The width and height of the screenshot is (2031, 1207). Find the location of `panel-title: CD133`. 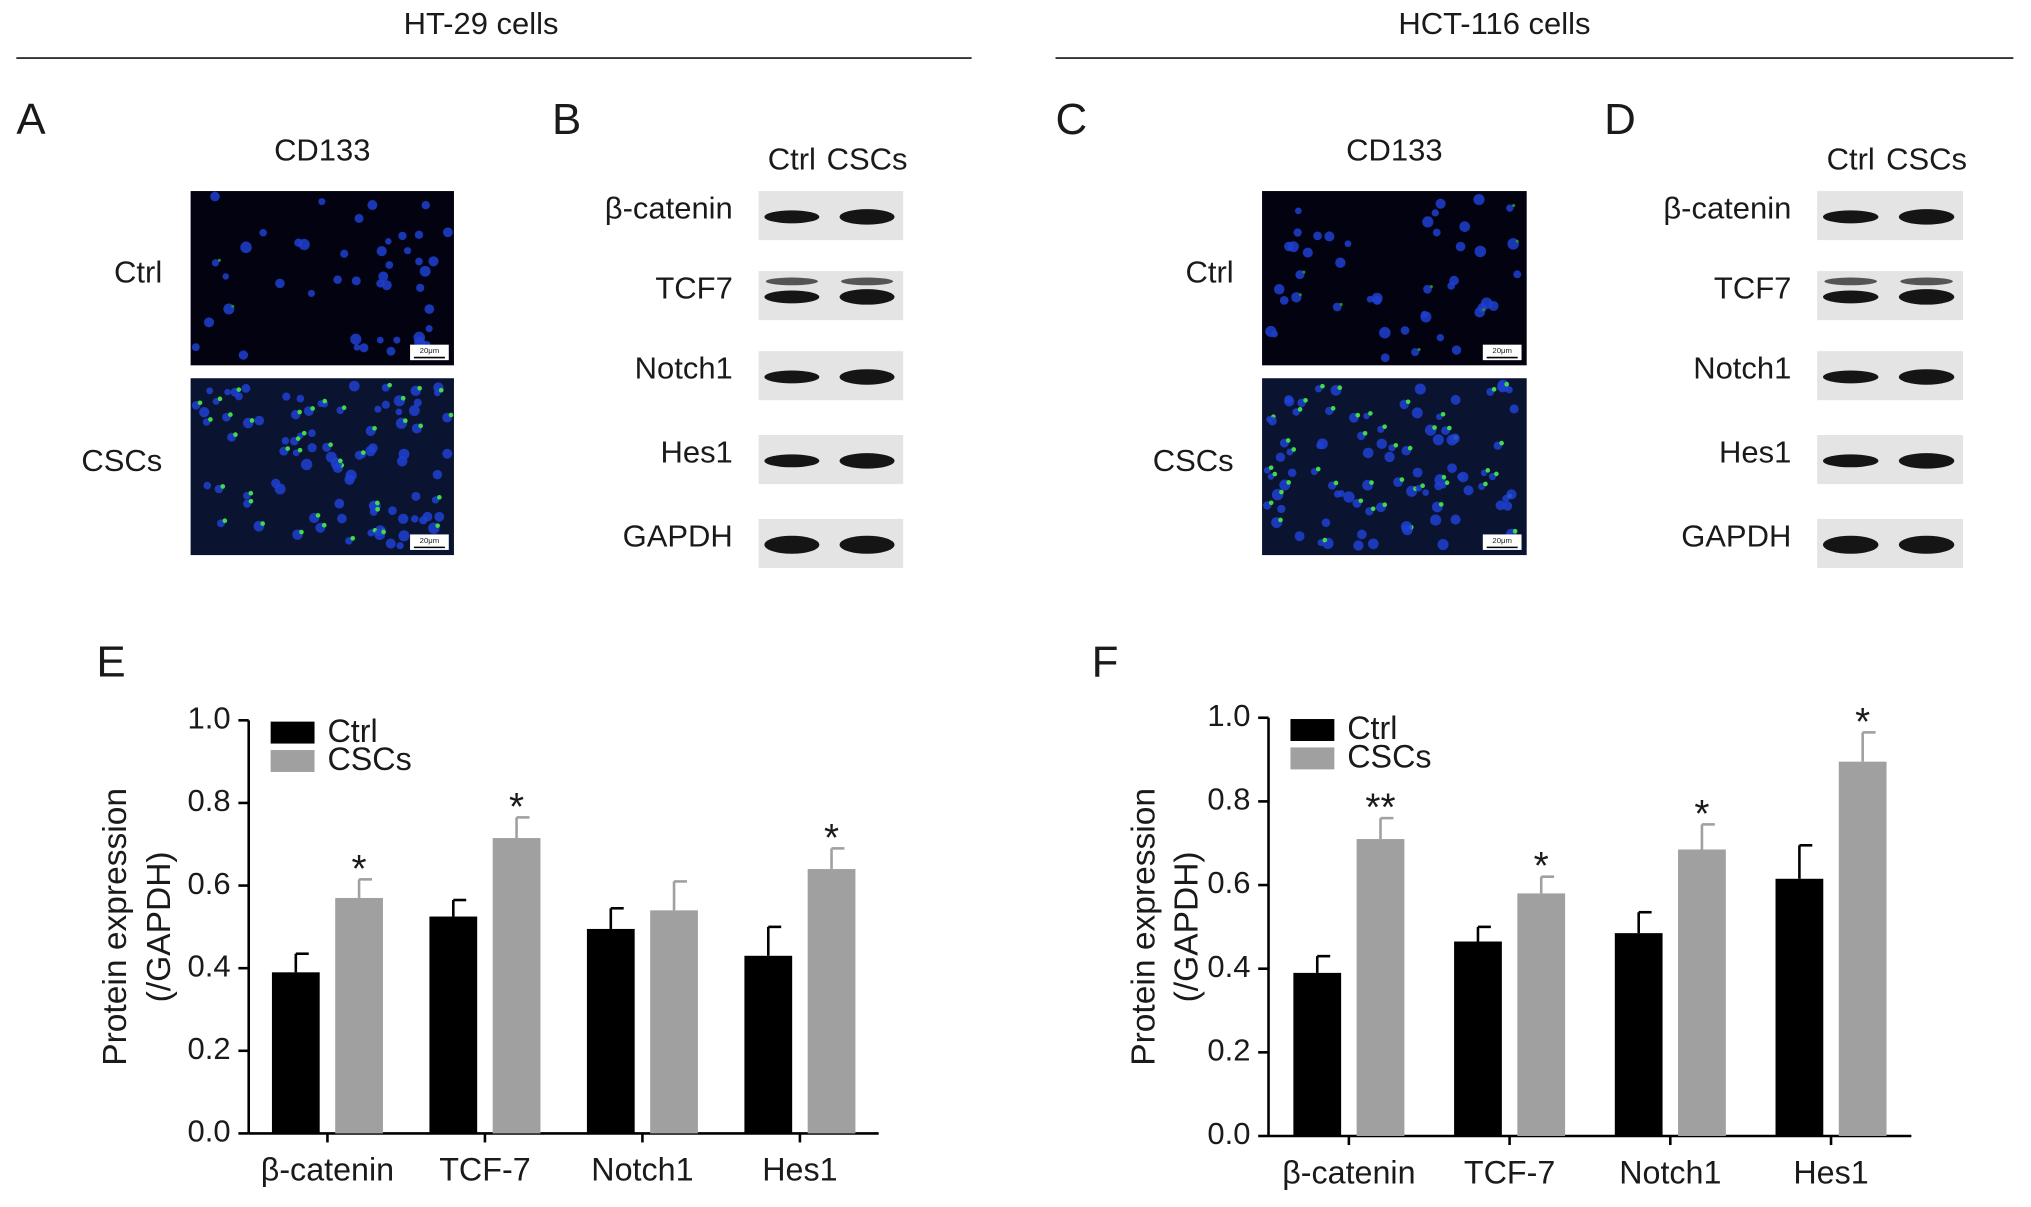

panel-title: CD133 is located at coordinates (1394, 150).